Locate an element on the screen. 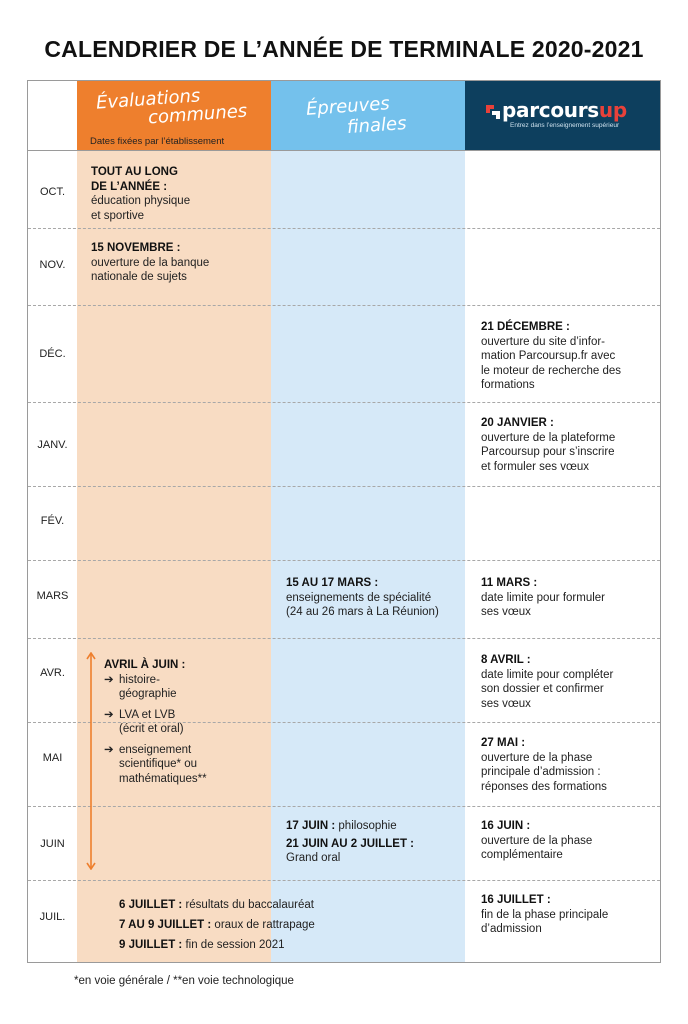  month-label: JUIL. is located at coordinates (52, 917).